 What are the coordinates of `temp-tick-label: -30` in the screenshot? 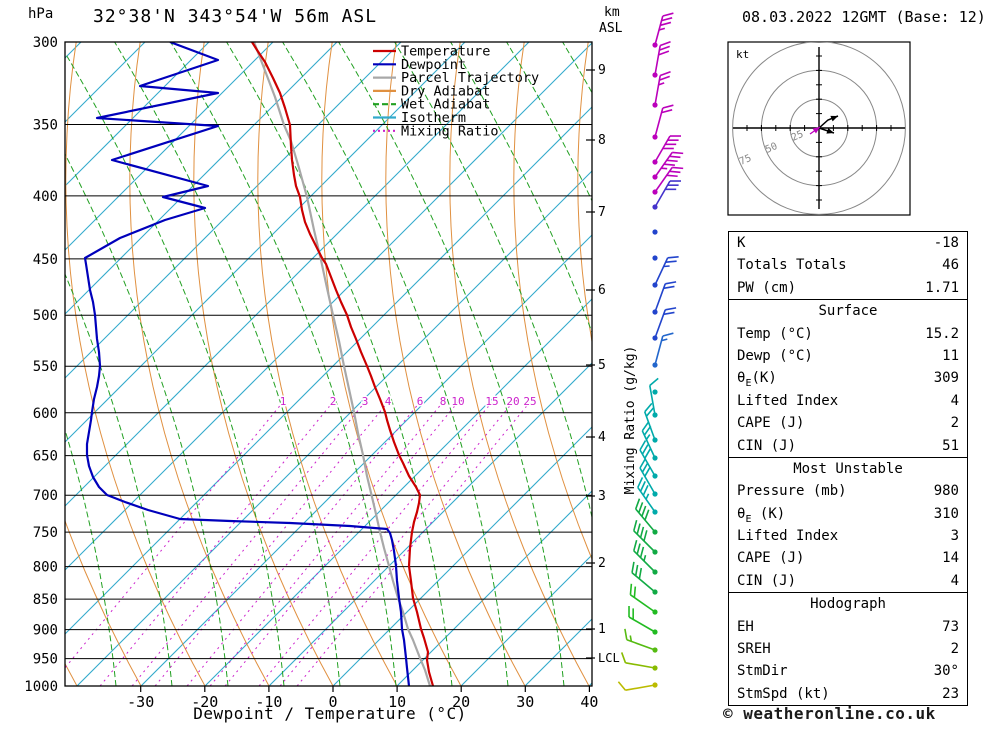 It's located at (140, 702).